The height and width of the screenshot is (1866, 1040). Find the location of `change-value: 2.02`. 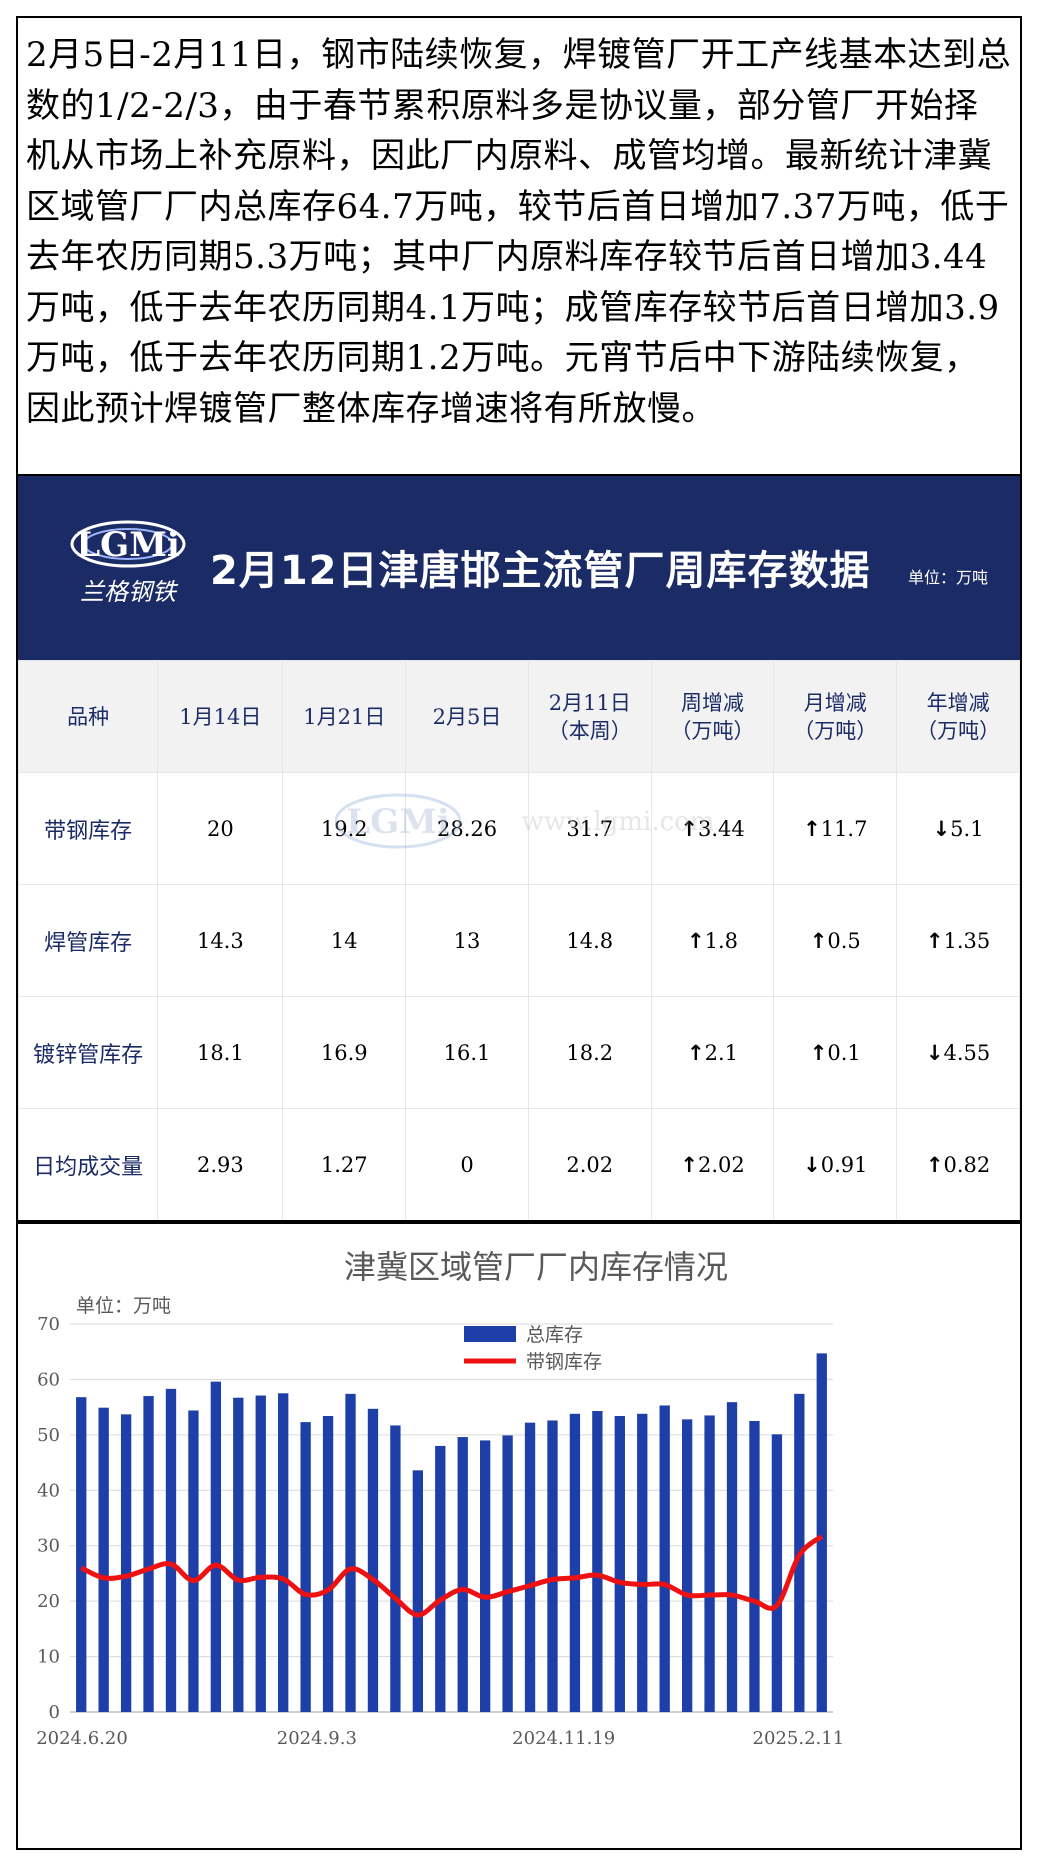

change-value: 2.02 is located at coordinates (721, 1164).